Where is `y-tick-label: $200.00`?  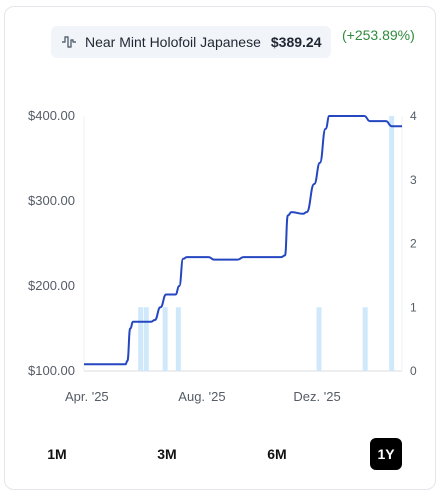
y-tick-label: $200.00 is located at coordinates (51, 285).